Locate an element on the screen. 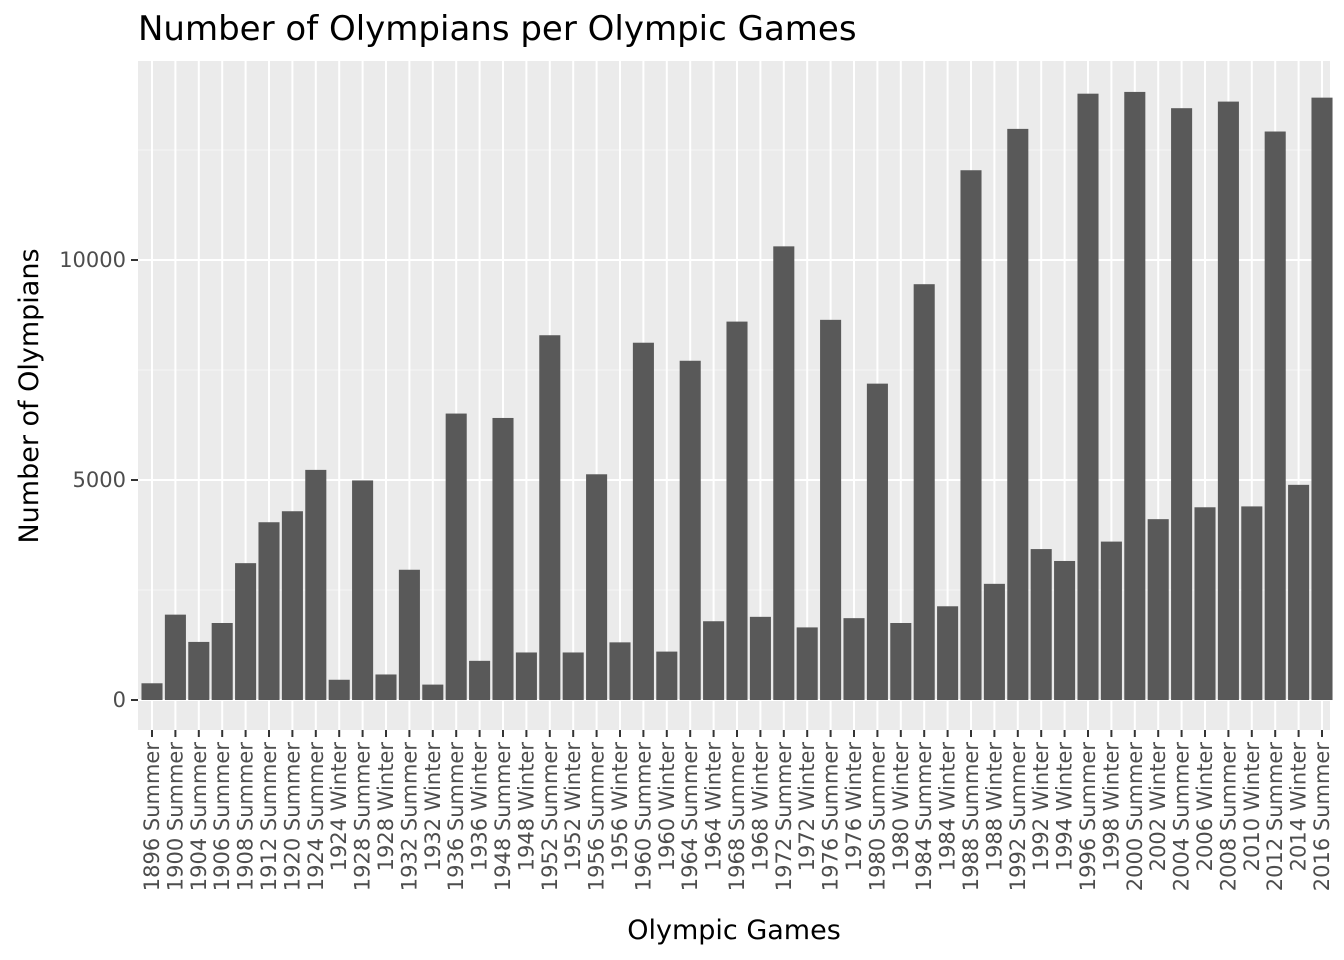 The width and height of the screenshot is (1344, 960). x-tick-label: 1968 Summer is located at coordinates (737, 817).